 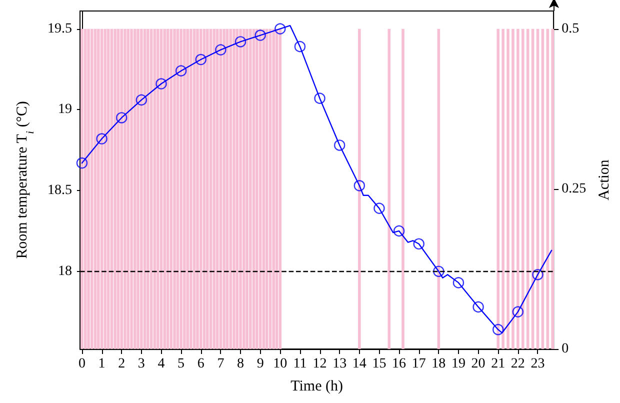 What do you see at coordinates (200, 364) in the screenshot?
I see `x-tick-label: 6` at bounding box center [200, 364].